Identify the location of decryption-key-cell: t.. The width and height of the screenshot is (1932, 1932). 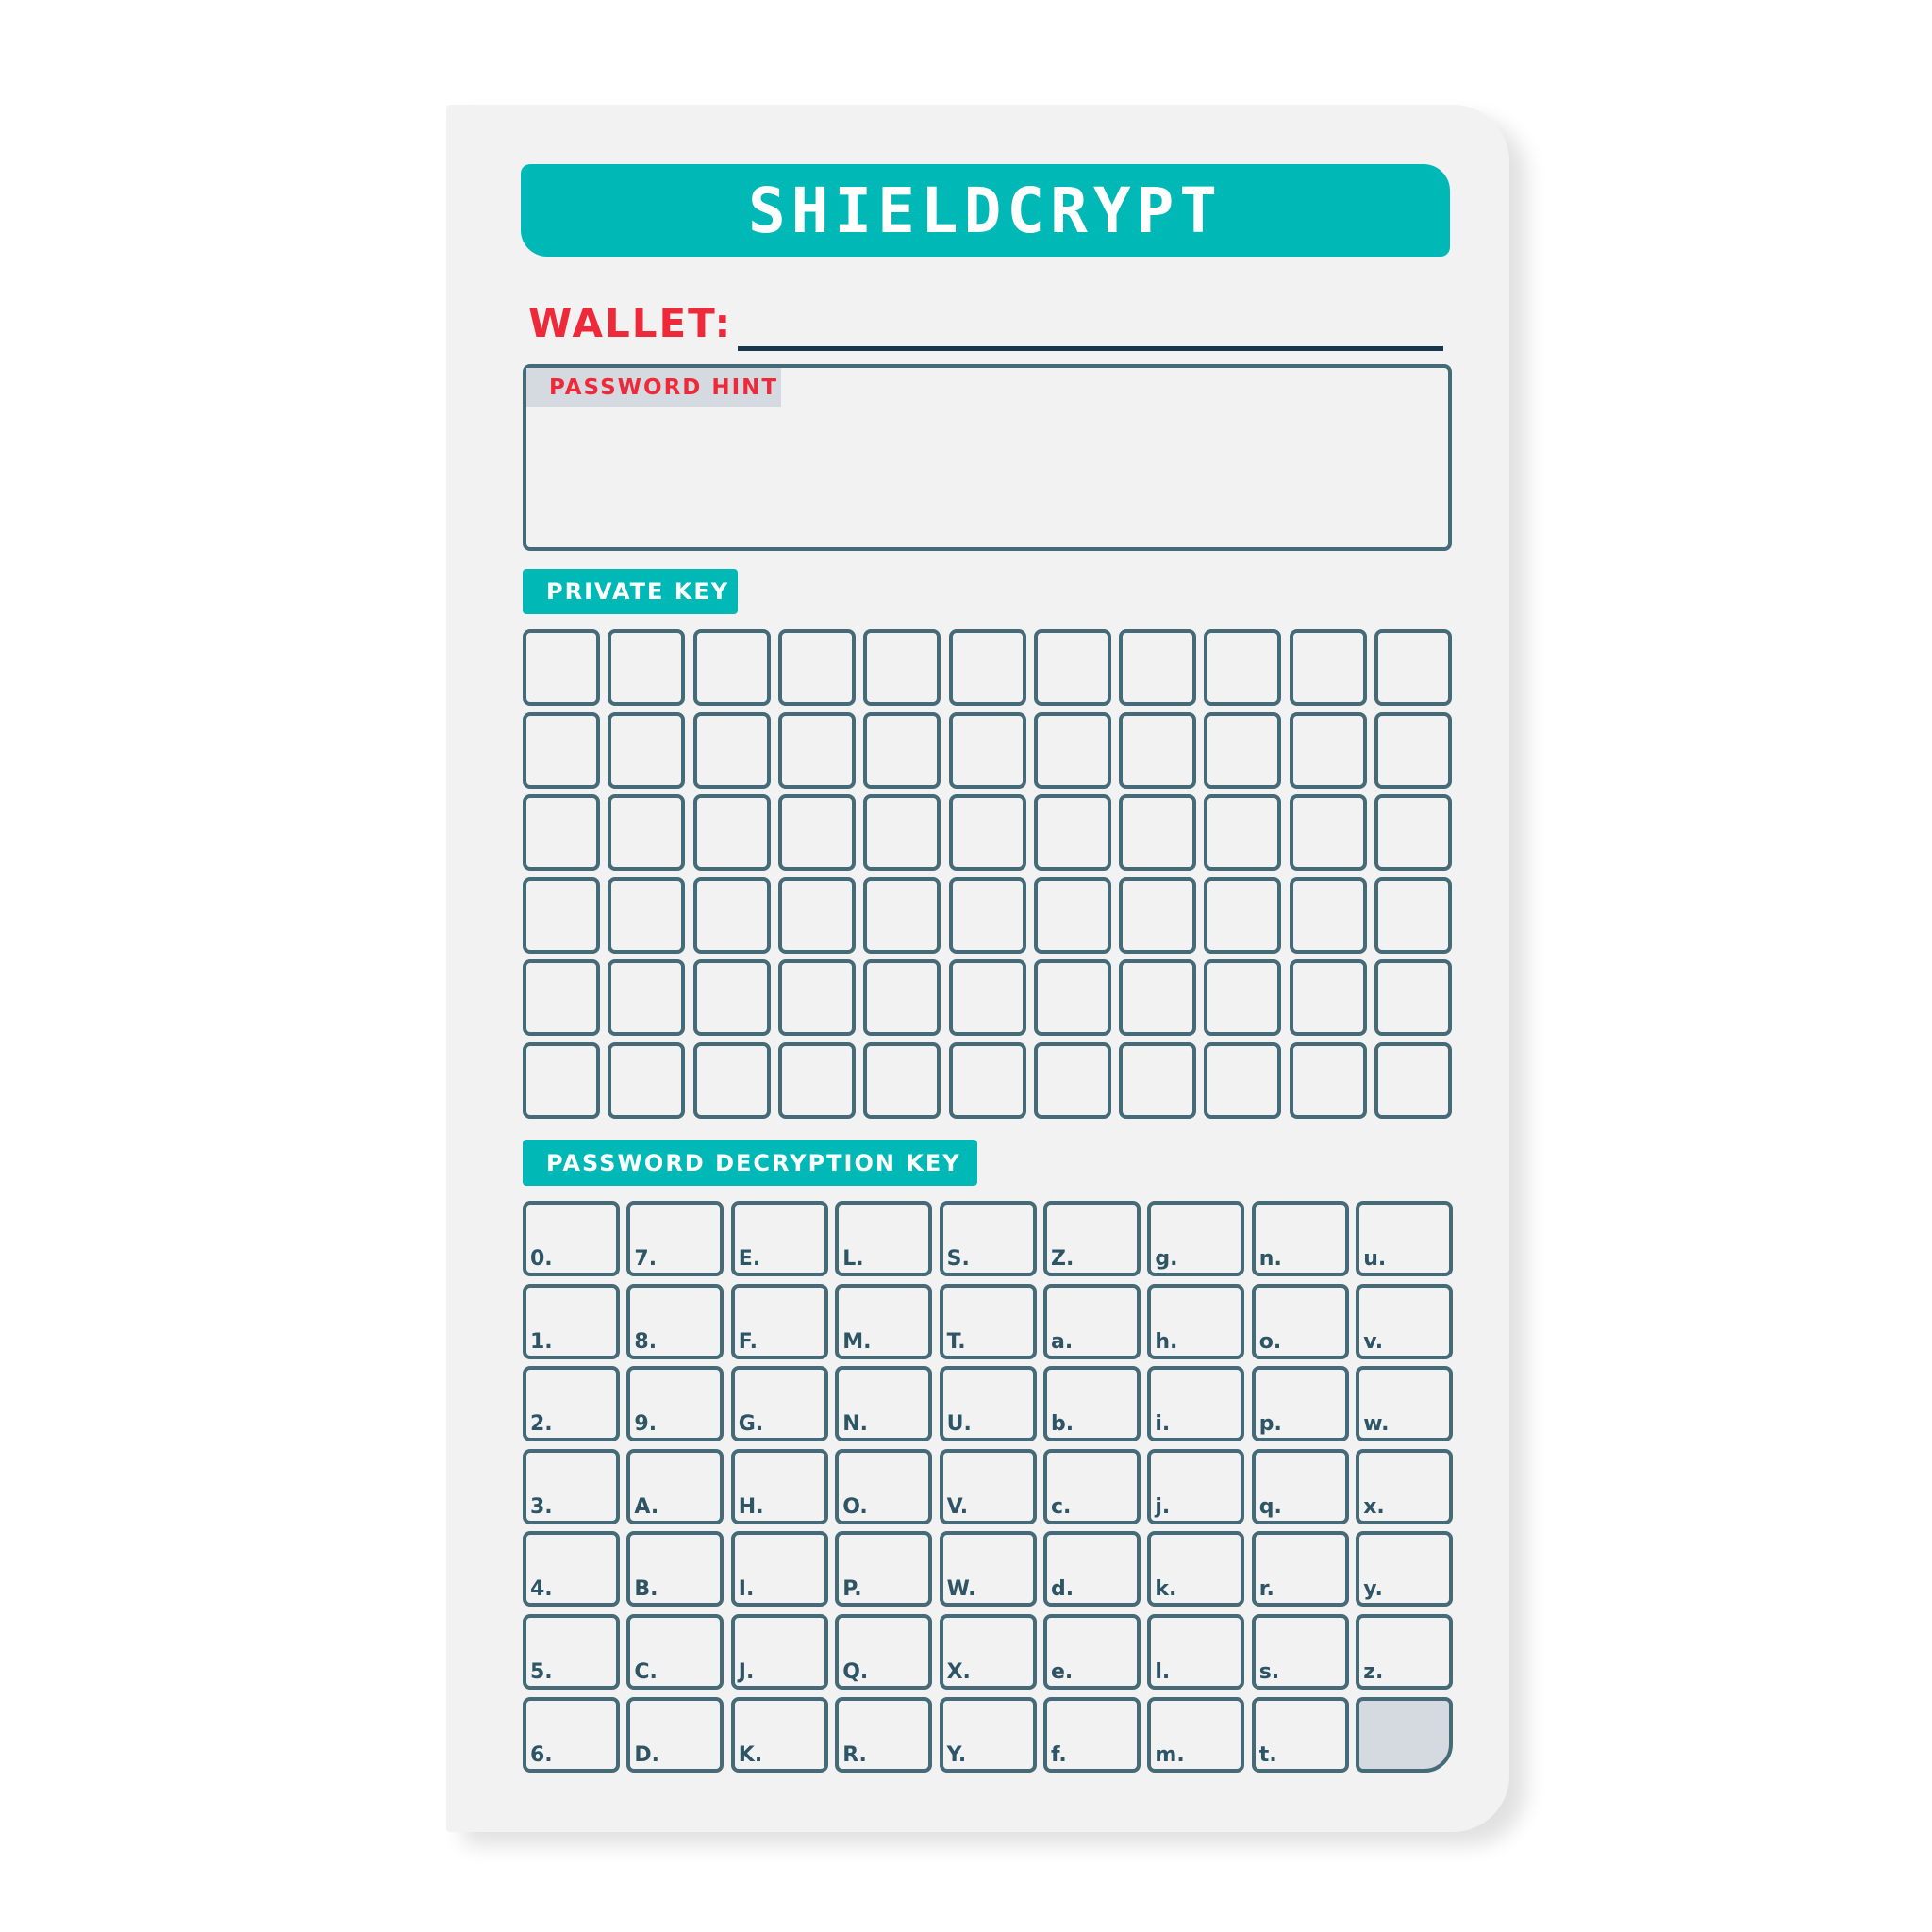
(1300, 1735).